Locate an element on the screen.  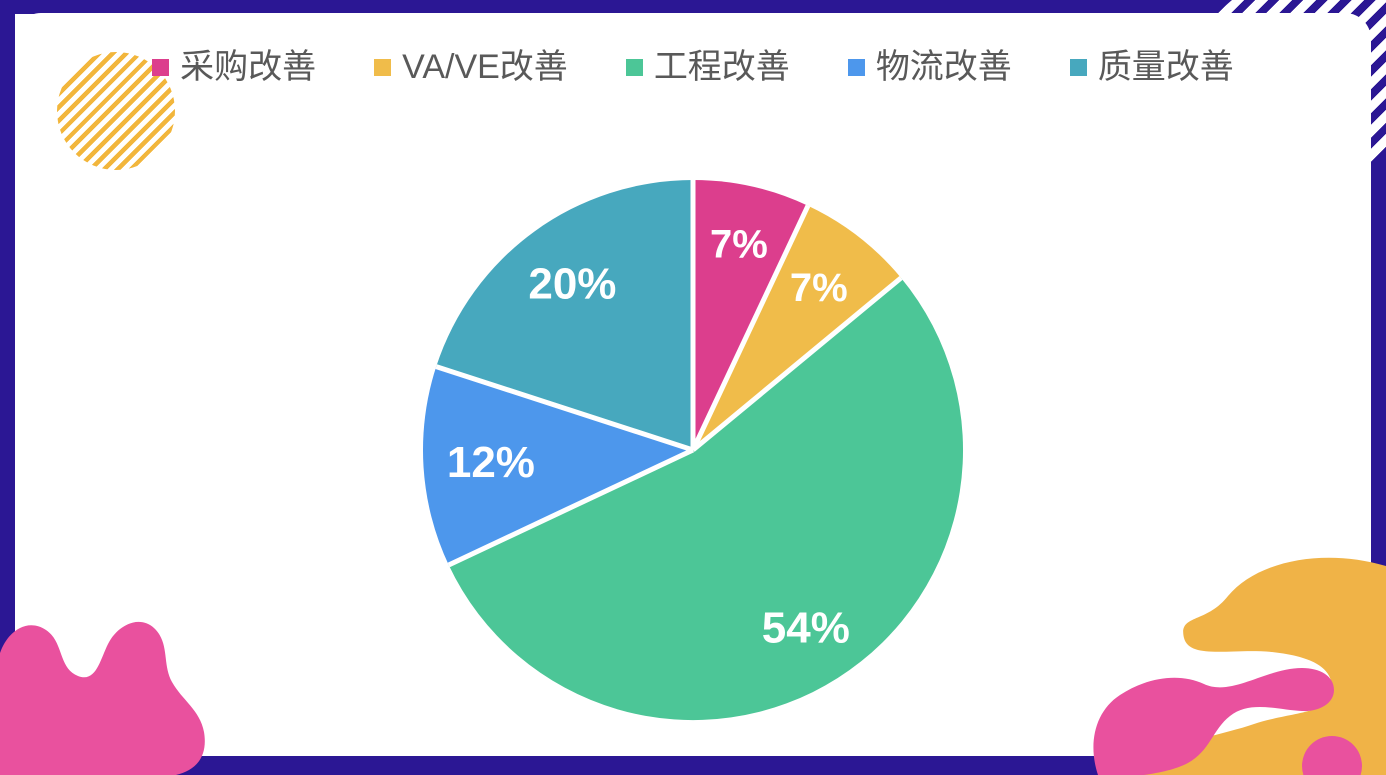
legend-item-vave: VA/VE改善 is located at coordinates (471, 67).